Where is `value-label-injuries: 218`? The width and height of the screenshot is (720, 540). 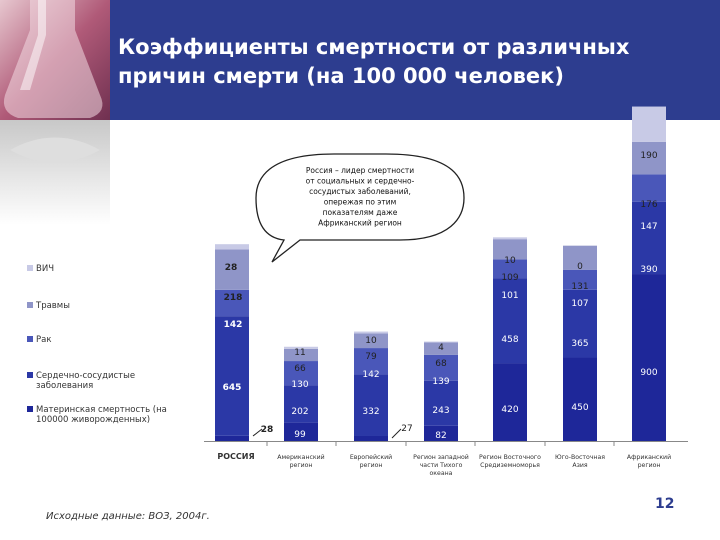 value-label-injuries: 218 is located at coordinates (233, 298).